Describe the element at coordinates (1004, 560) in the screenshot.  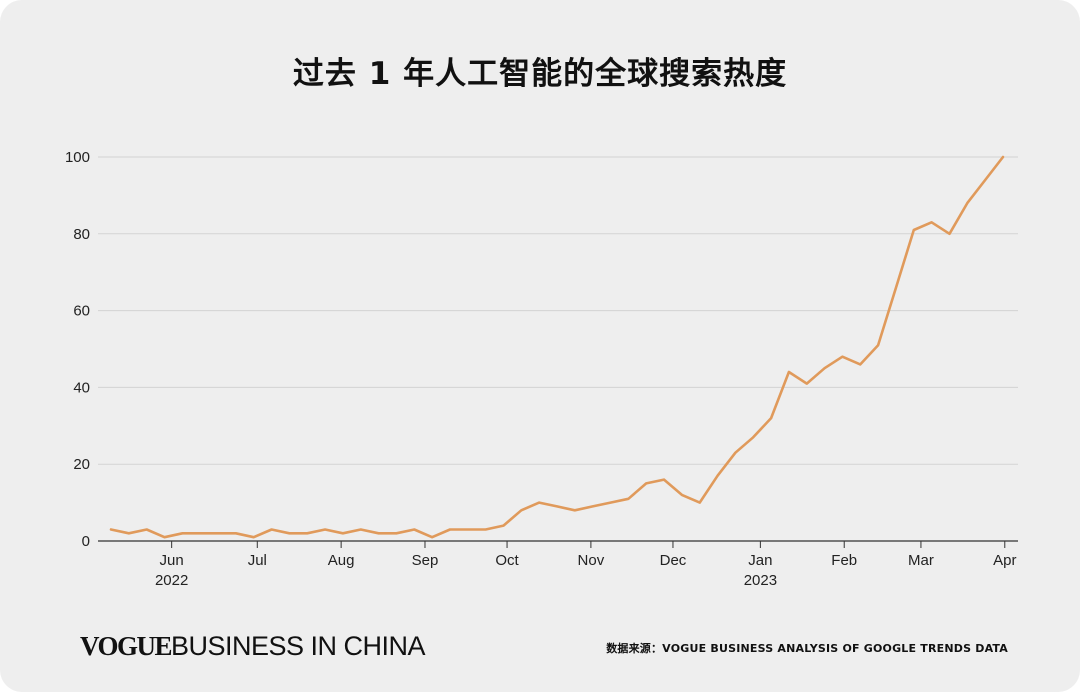
I see `x-tick-label: Apr` at that location.